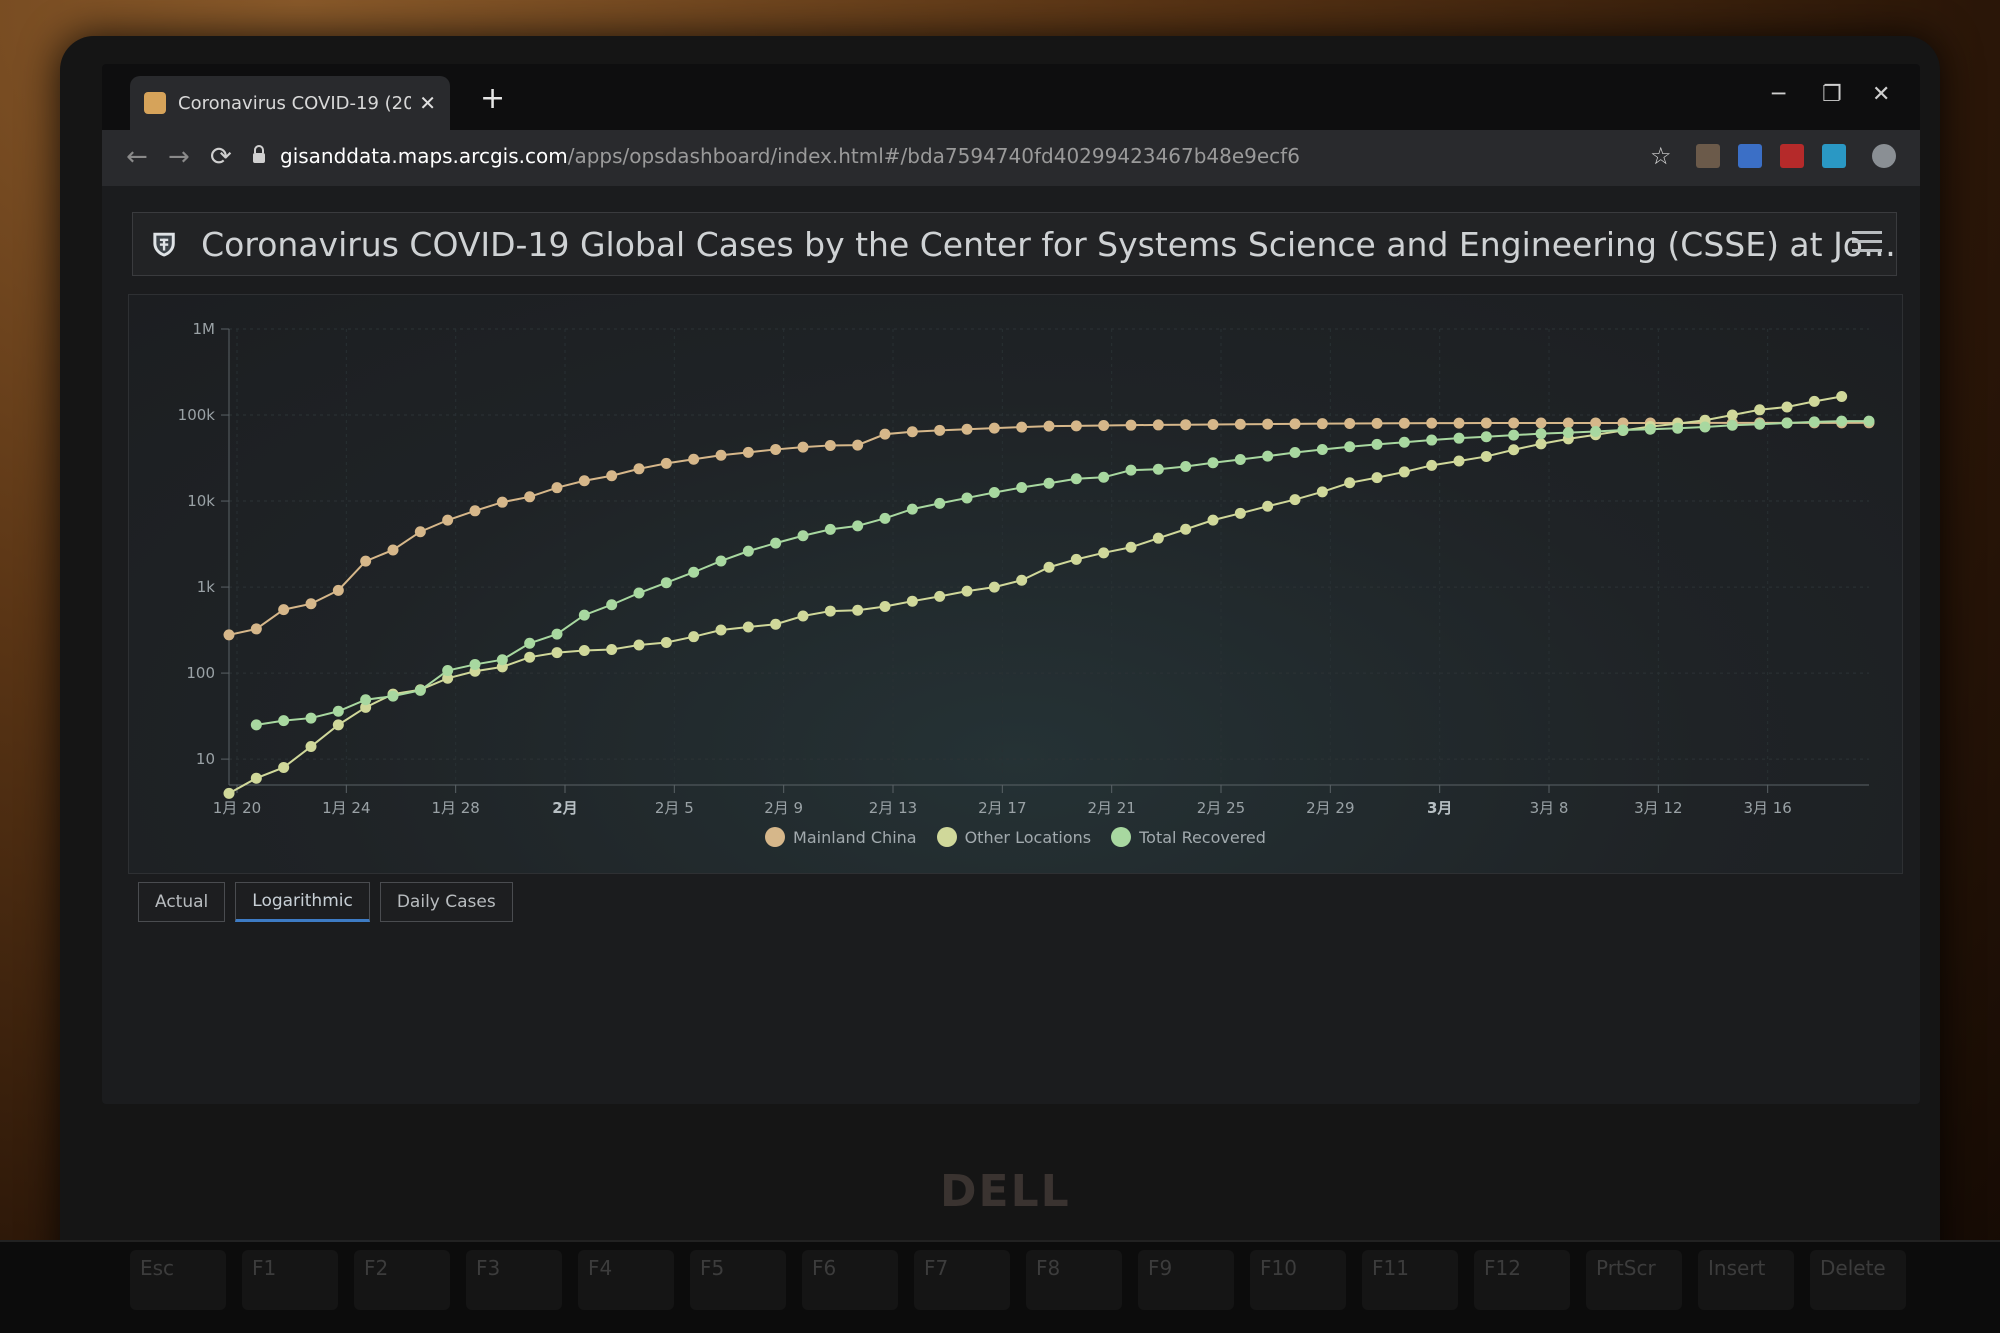 The width and height of the screenshot is (2000, 1333). What do you see at coordinates (200, 673) in the screenshot?
I see `y-tick-label: 100` at bounding box center [200, 673].